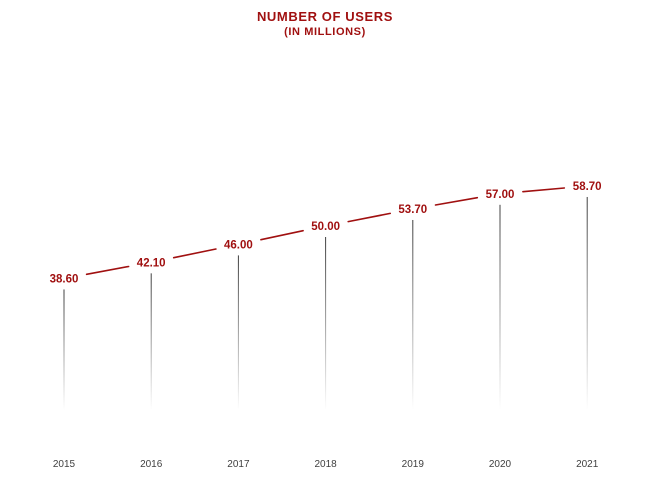 The image size is (650, 500). Describe the element at coordinates (64, 349) in the screenshot. I see `drop-line-2015` at that location.